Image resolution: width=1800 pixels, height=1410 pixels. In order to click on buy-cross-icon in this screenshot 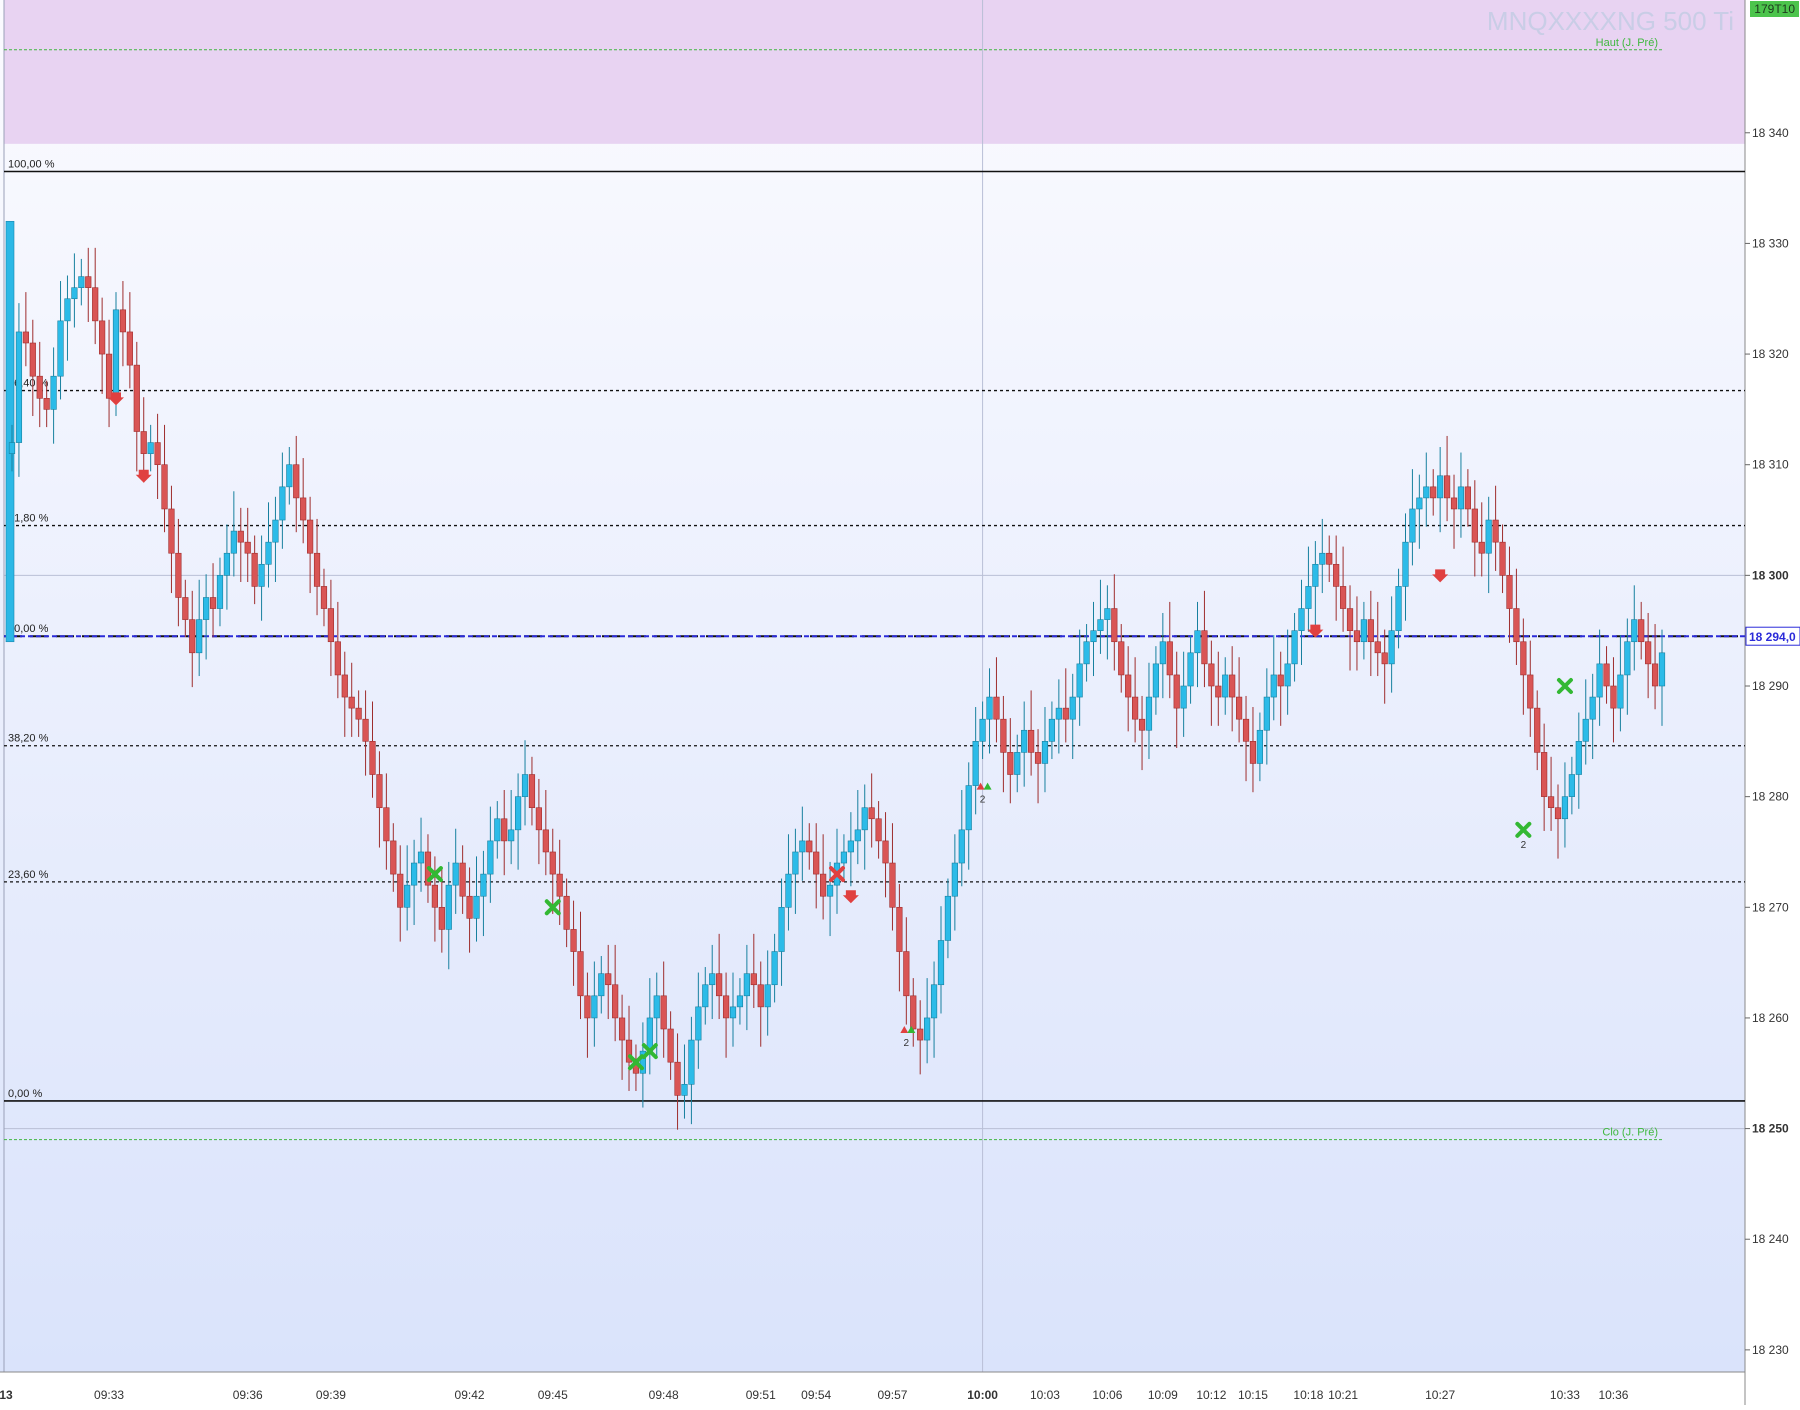, I will do `click(552, 907)`.